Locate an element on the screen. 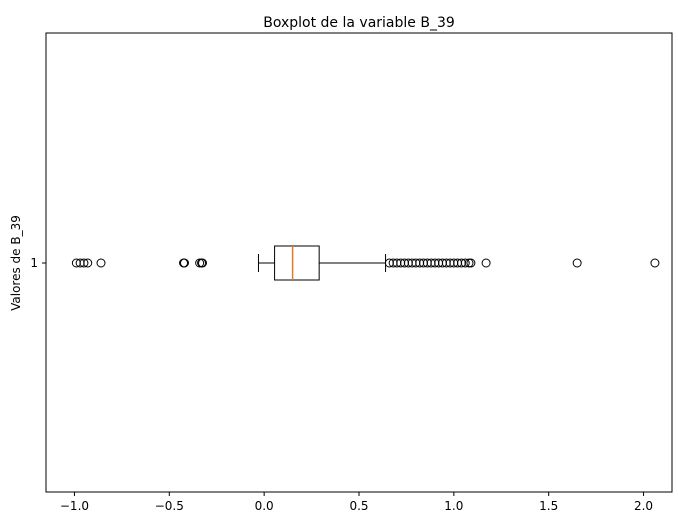 The width and height of the screenshot is (678, 528). y-axis: 1 is located at coordinates (38, 263).